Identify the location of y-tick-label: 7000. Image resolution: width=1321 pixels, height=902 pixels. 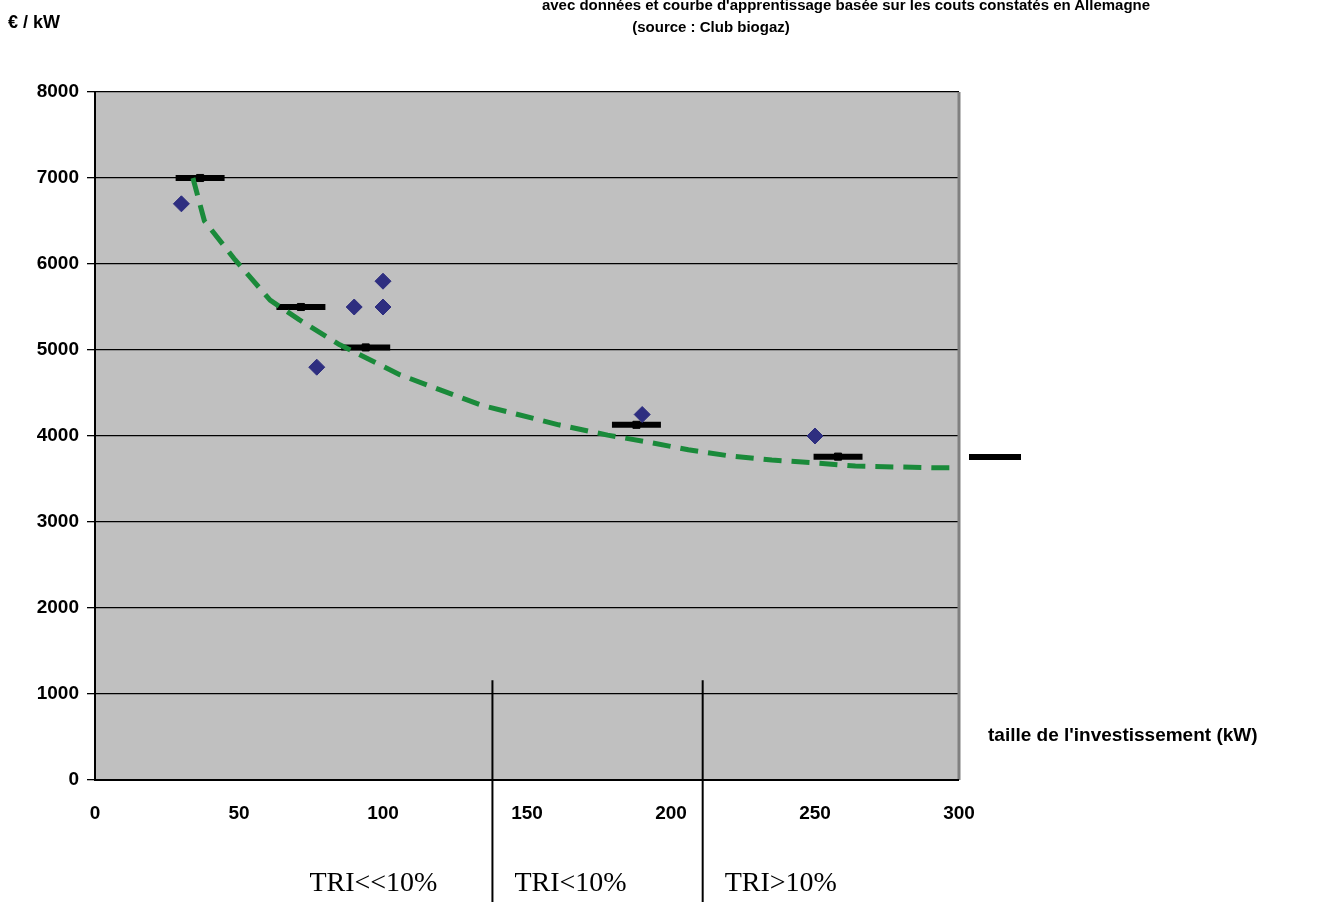
(57, 177).